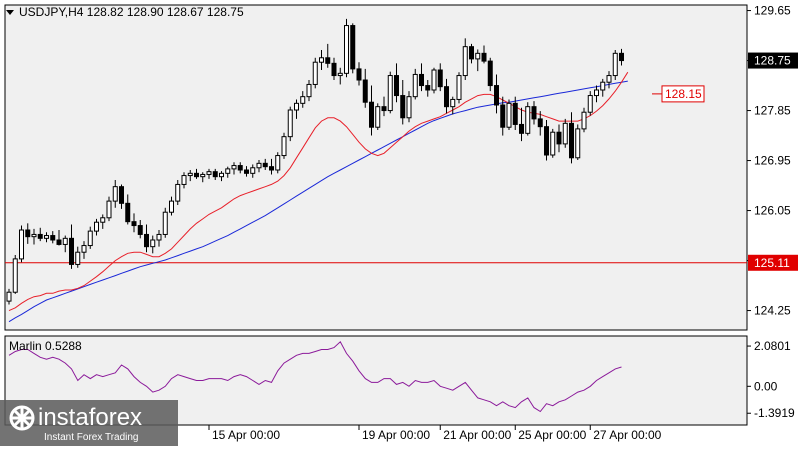 This screenshot has height=451, width=805. Describe the element at coordinates (683, 94) in the screenshot. I see `callout-label: 128.15` at that location.